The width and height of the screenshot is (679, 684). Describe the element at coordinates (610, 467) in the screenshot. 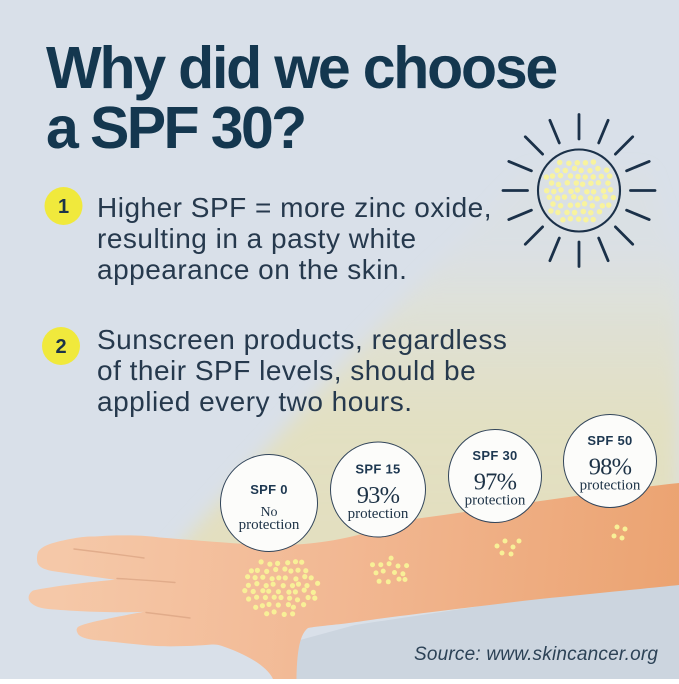

I see `svg-text: 98%` at that location.